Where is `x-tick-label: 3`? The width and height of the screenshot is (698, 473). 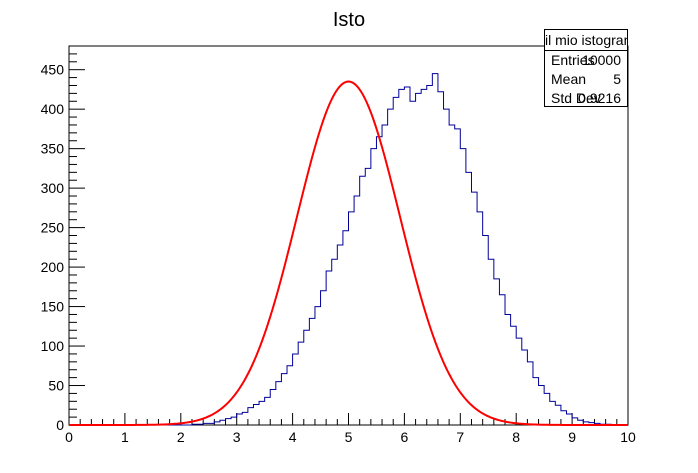 x-tick-label: 3 is located at coordinates (237, 437).